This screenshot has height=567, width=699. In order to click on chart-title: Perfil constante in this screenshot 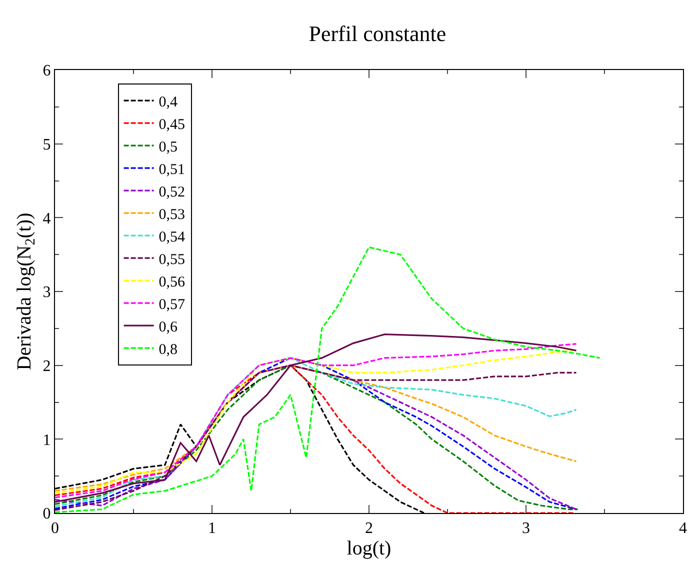, I will do `click(377, 33)`.